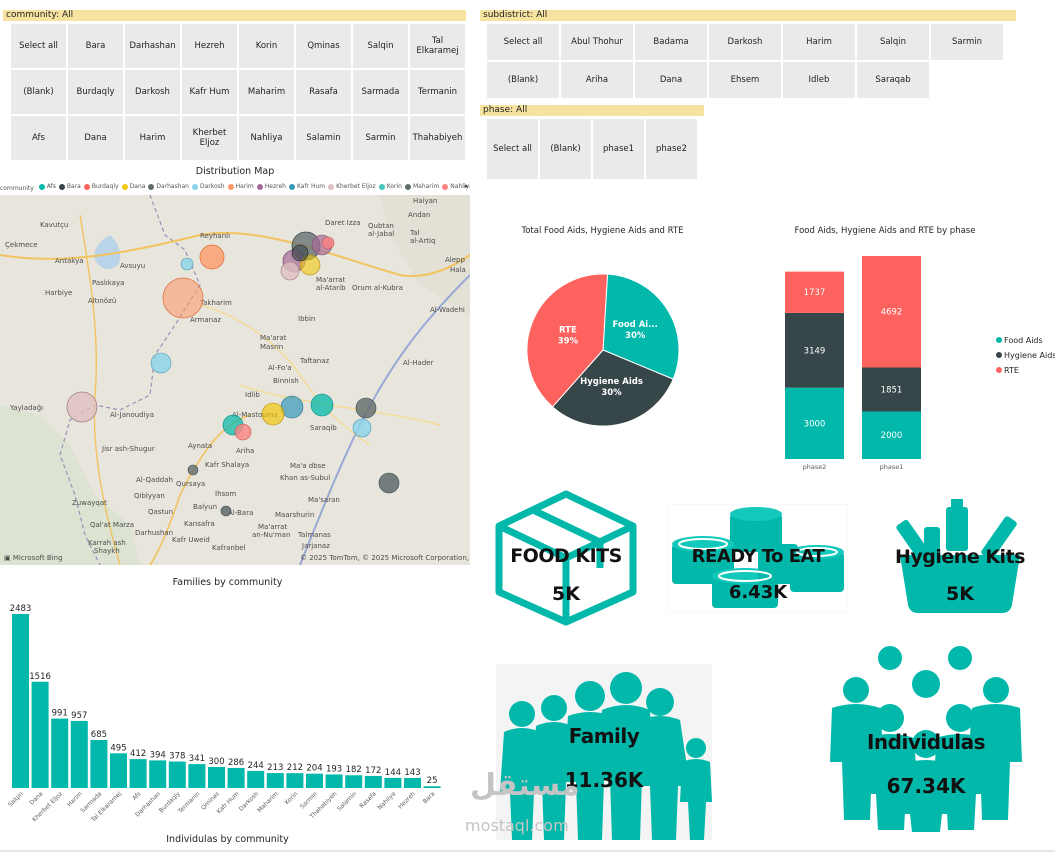 This screenshot has height=853, width=1055. I want to click on community-option-salqin: Salqin, so click(380, 46).